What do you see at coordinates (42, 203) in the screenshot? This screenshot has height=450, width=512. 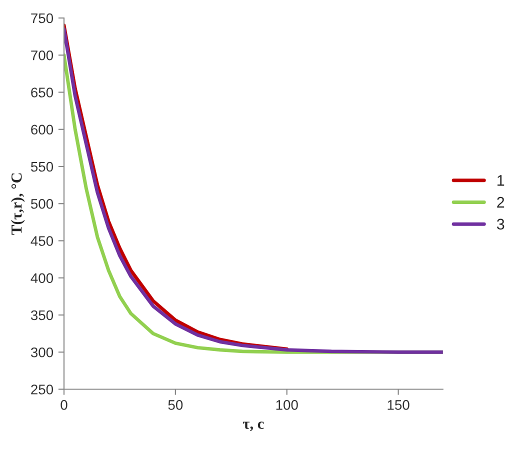 I see `y-tick-label: 500` at bounding box center [42, 203].